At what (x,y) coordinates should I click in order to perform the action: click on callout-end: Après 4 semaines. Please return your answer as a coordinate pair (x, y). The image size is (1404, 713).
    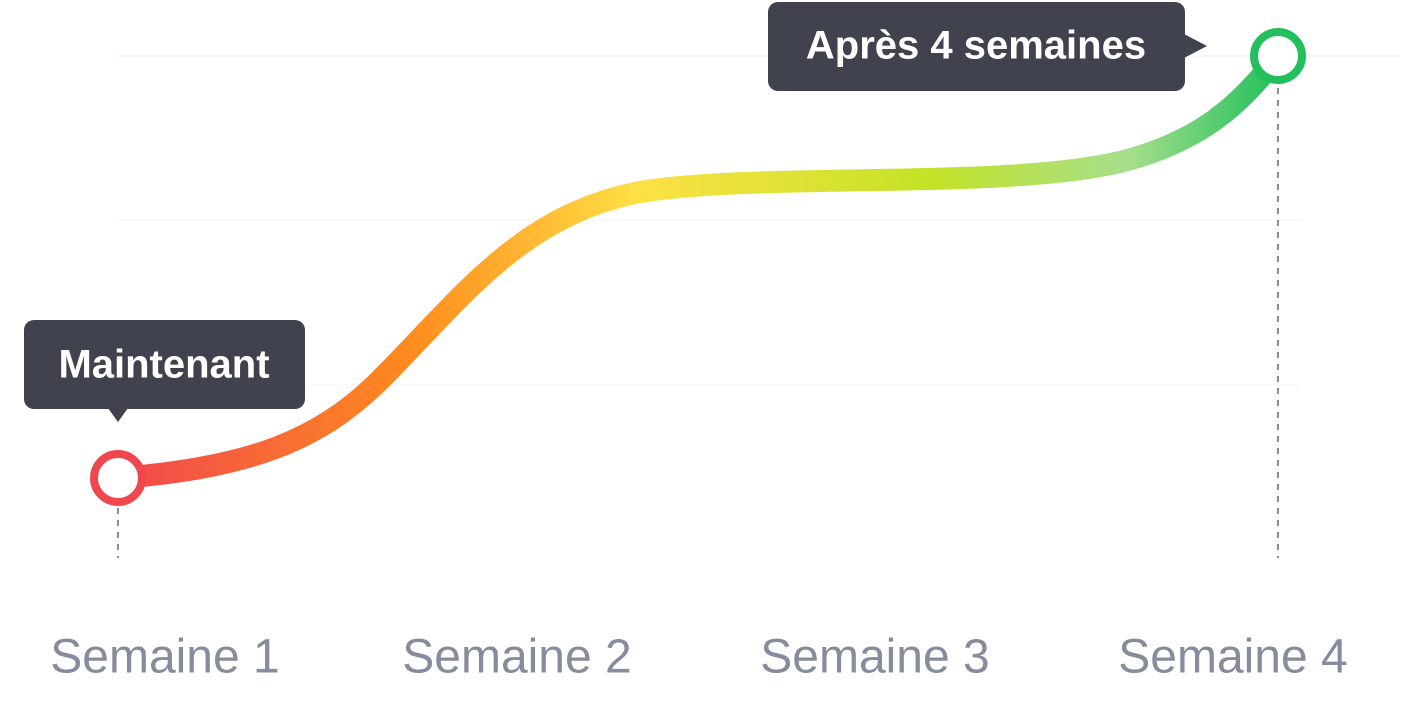
    Looking at the image, I should click on (987, 46).